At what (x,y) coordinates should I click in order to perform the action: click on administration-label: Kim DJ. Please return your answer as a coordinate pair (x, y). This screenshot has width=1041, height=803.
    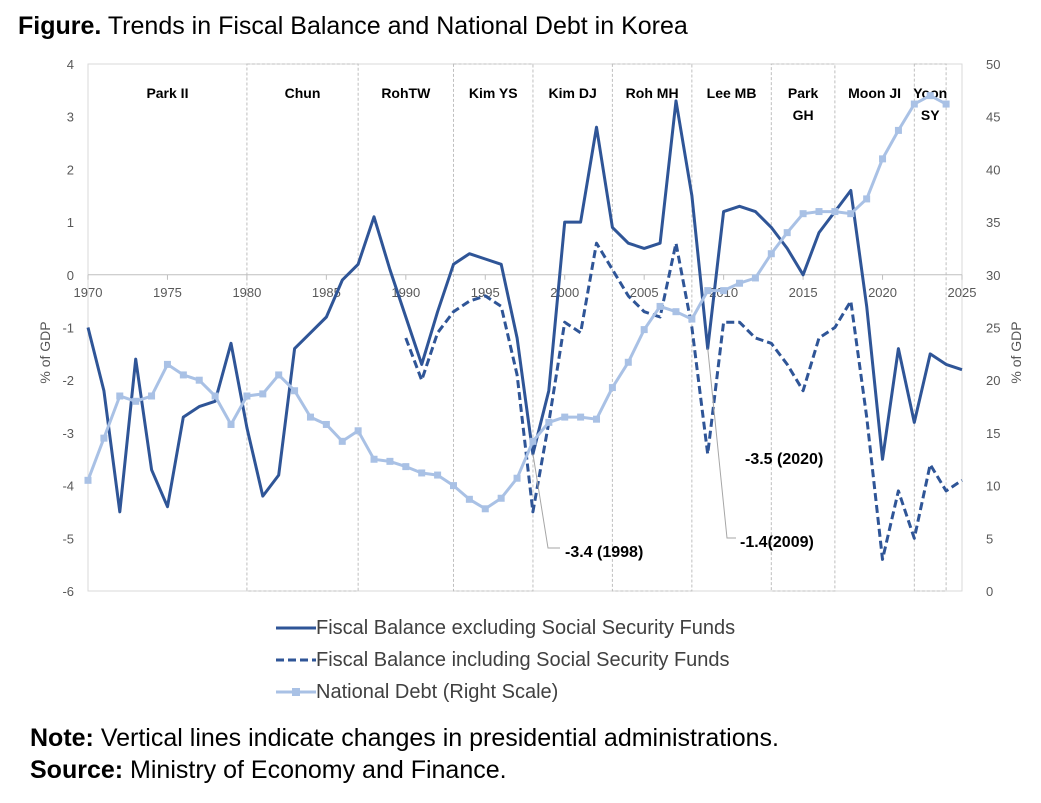
    Looking at the image, I should click on (573, 93).